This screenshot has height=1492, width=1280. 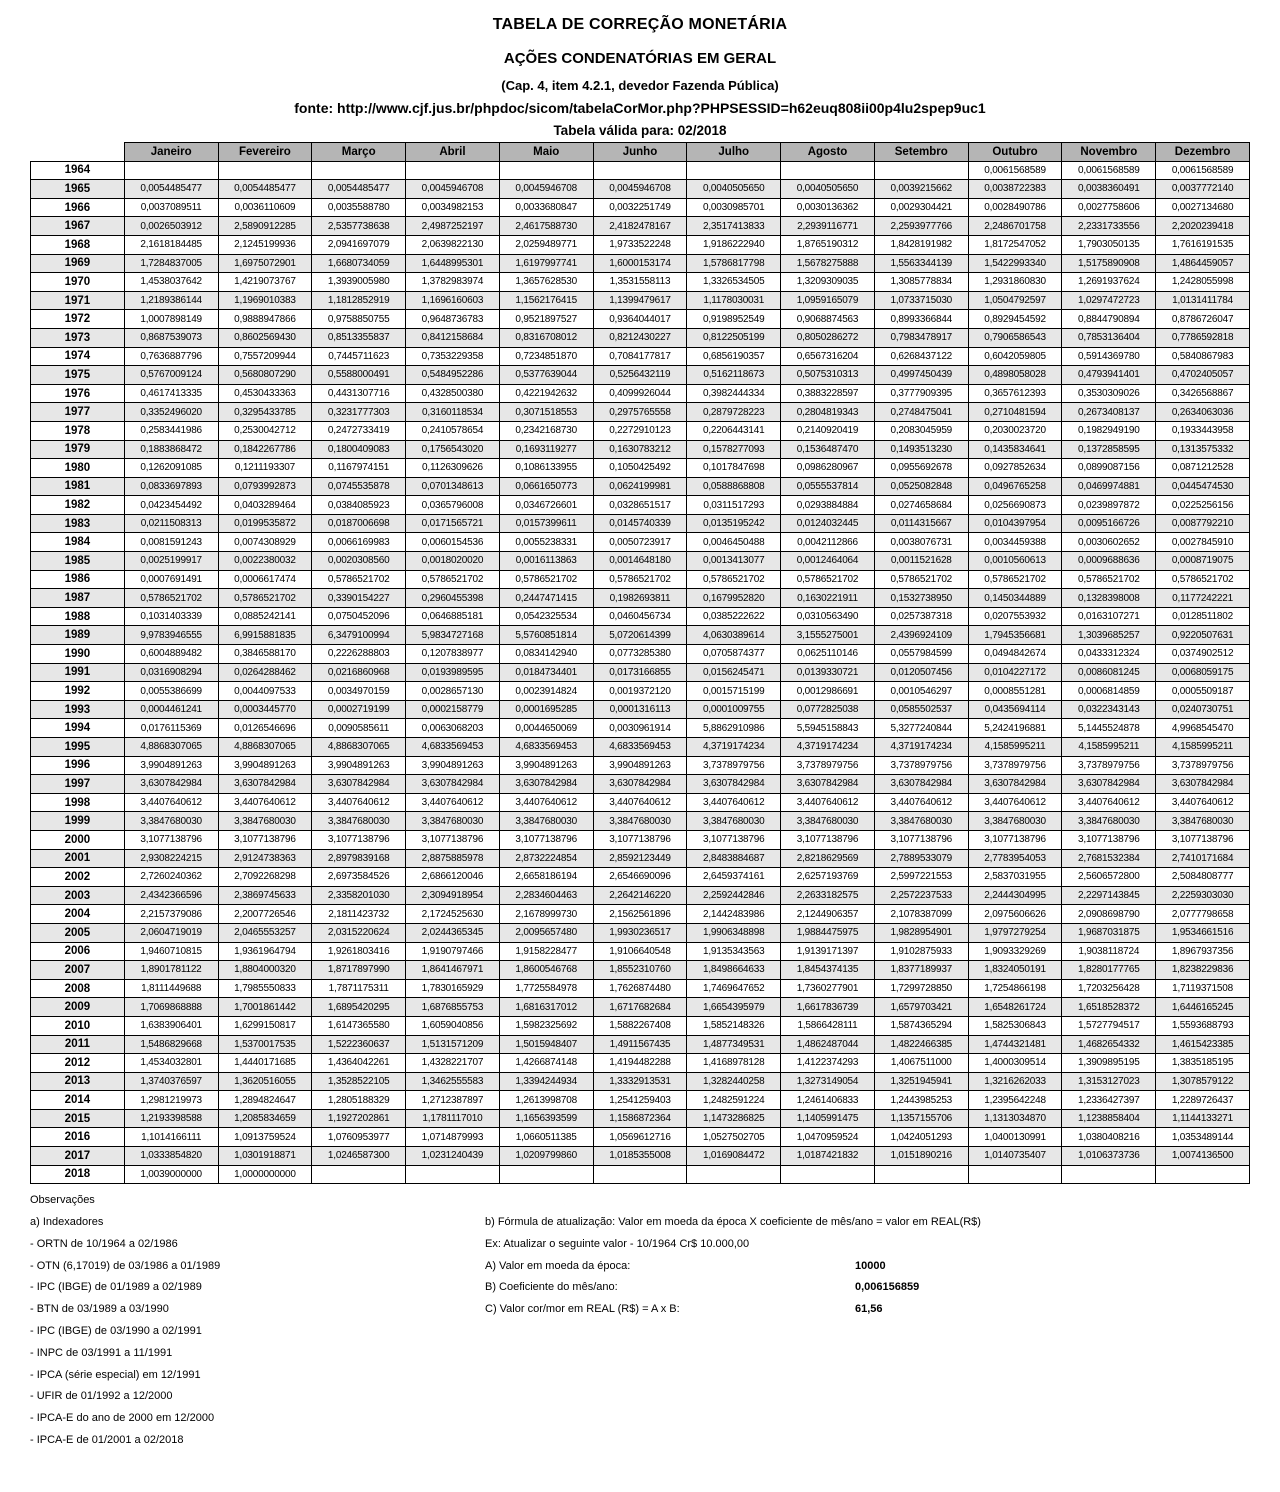 What do you see at coordinates (1015, 1174) in the screenshot?
I see `value-cell` at bounding box center [1015, 1174].